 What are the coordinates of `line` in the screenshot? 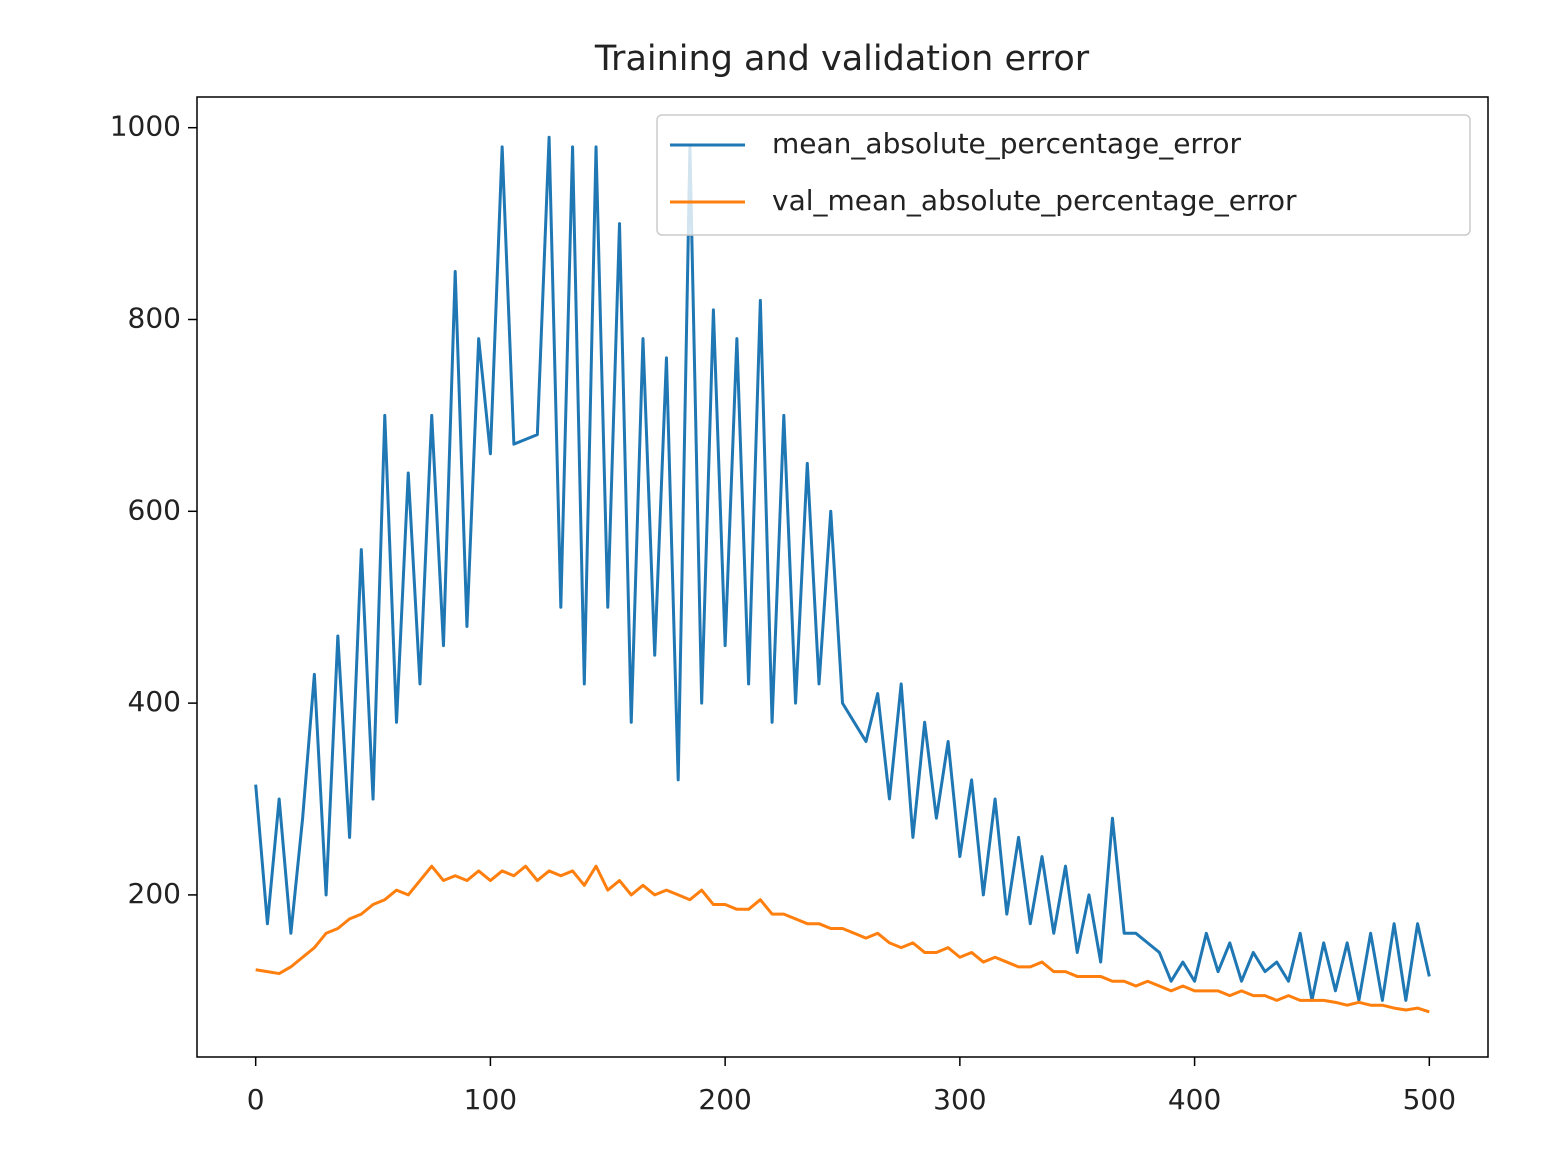 It's located at (842, 939).